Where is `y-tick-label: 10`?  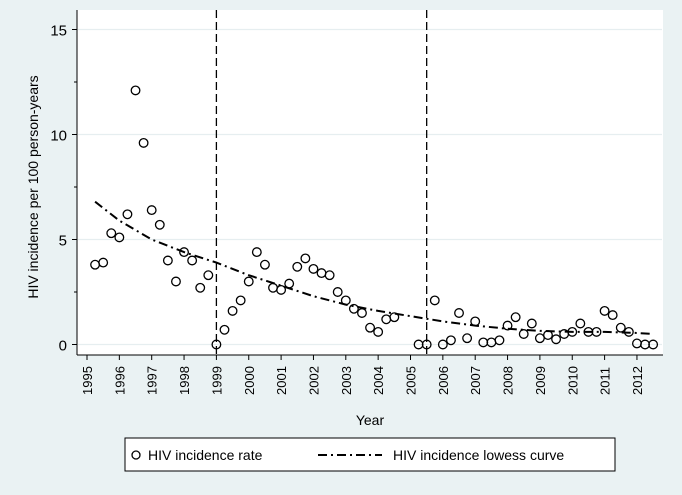
y-tick-label: 10 is located at coordinates (58, 136).